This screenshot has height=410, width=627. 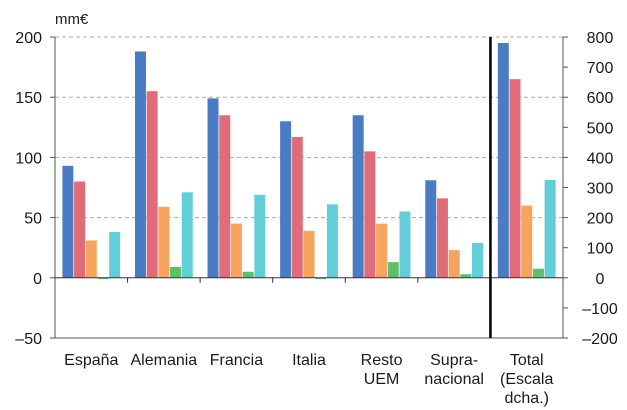 What do you see at coordinates (454, 360) in the screenshot?
I see `category-label: Supra-` at bounding box center [454, 360].